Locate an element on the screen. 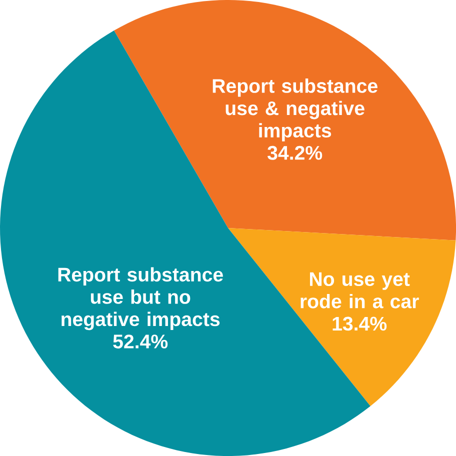 The height and width of the screenshot is (456, 456). slice-label: Report substance use but no negative impacts is located at coordinates (140, 298).